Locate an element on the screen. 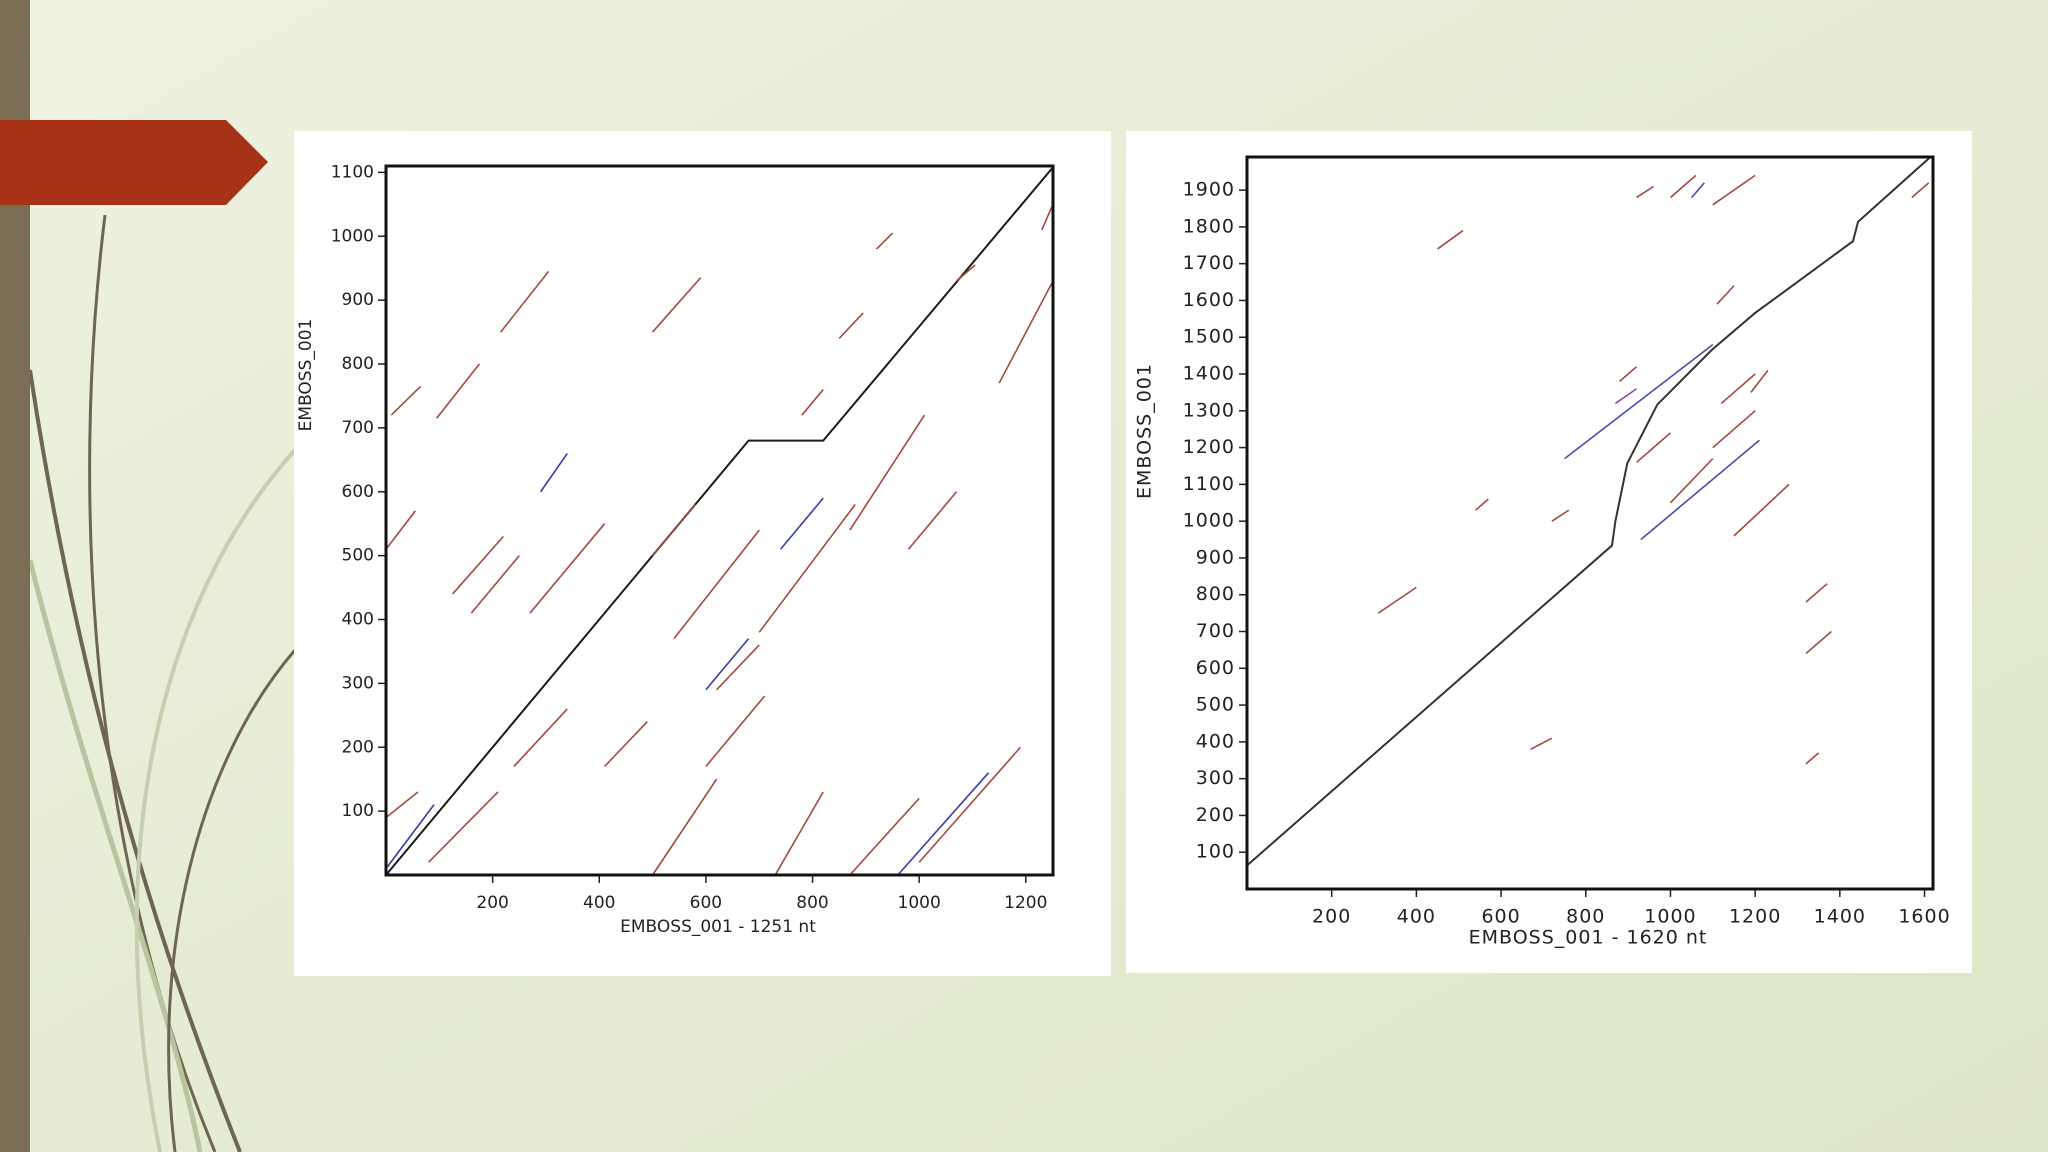 Image resolution: width=2048 pixels, height=1152 pixels. title-arrow is located at coordinates (134, 162).